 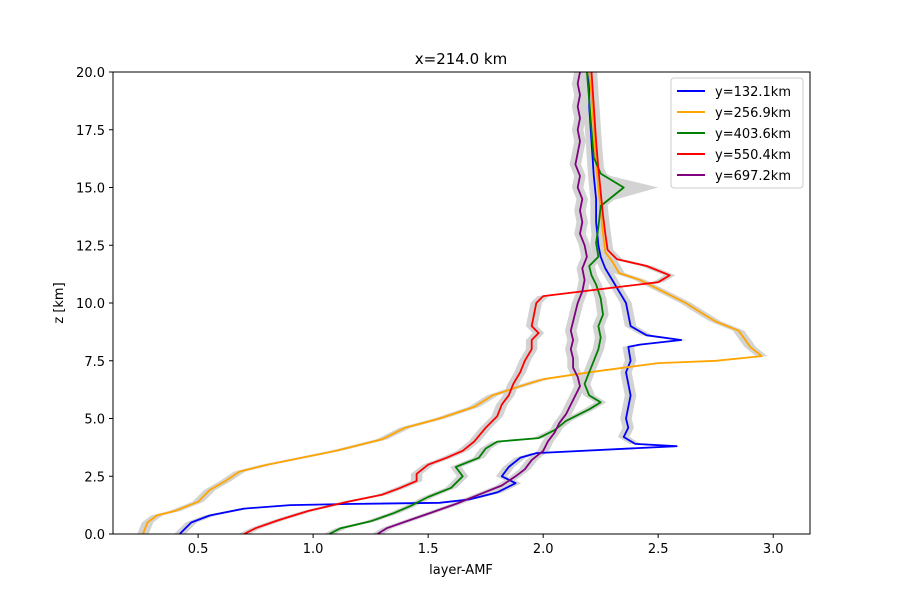 What do you see at coordinates (94, 535) in the screenshot?
I see `y-tick-label: 0.0` at bounding box center [94, 535].